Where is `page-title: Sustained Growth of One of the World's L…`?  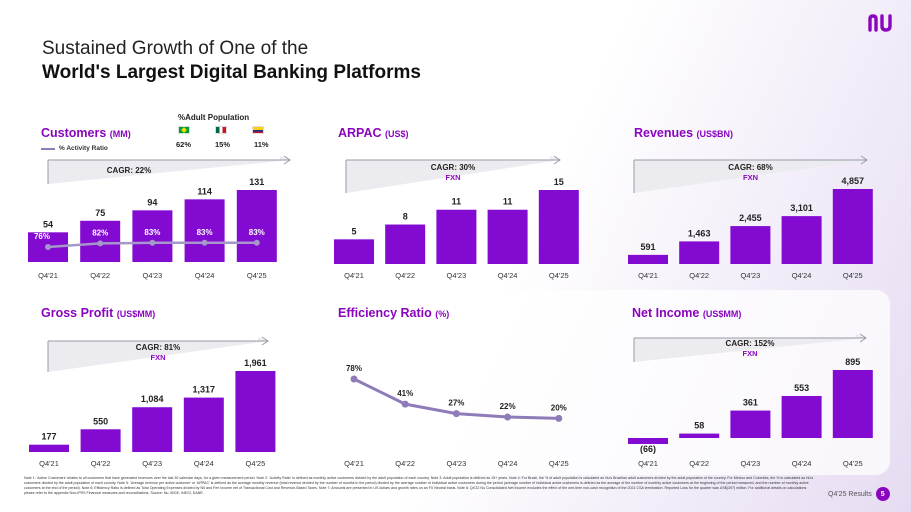 page-title: Sustained Growth of One of the World's L… is located at coordinates (231, 61).